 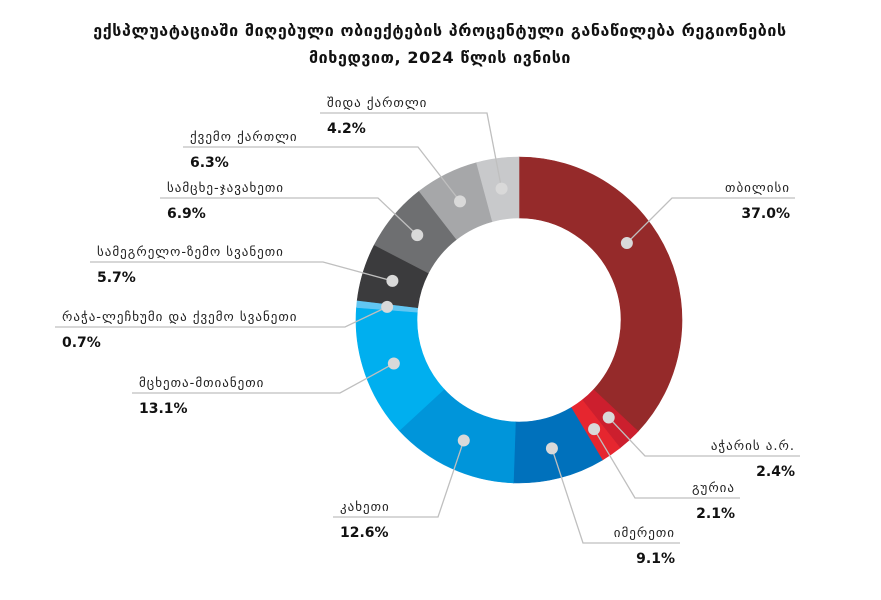 I want to click on leader-line-mtskheta-mtianeti, so click(x=263, y=378).